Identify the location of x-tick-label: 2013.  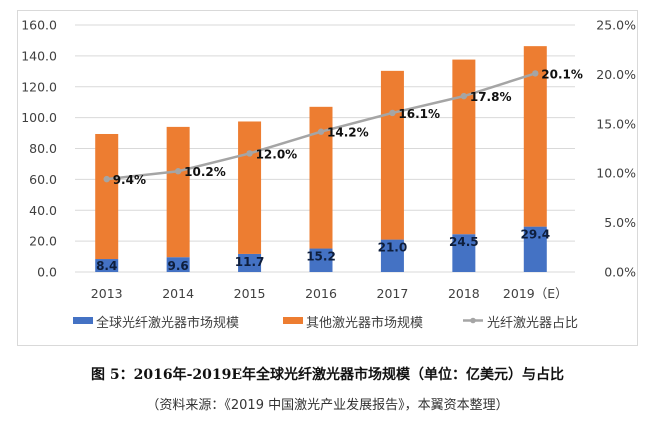
(107, 293).